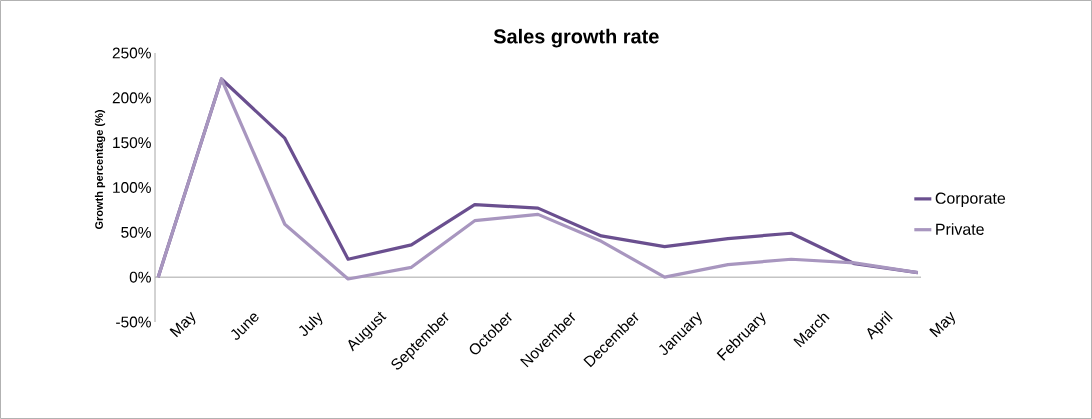 The height and width of the screenshot is (419, 1092). I want to click on legend-label: Private, so click(960, 229).